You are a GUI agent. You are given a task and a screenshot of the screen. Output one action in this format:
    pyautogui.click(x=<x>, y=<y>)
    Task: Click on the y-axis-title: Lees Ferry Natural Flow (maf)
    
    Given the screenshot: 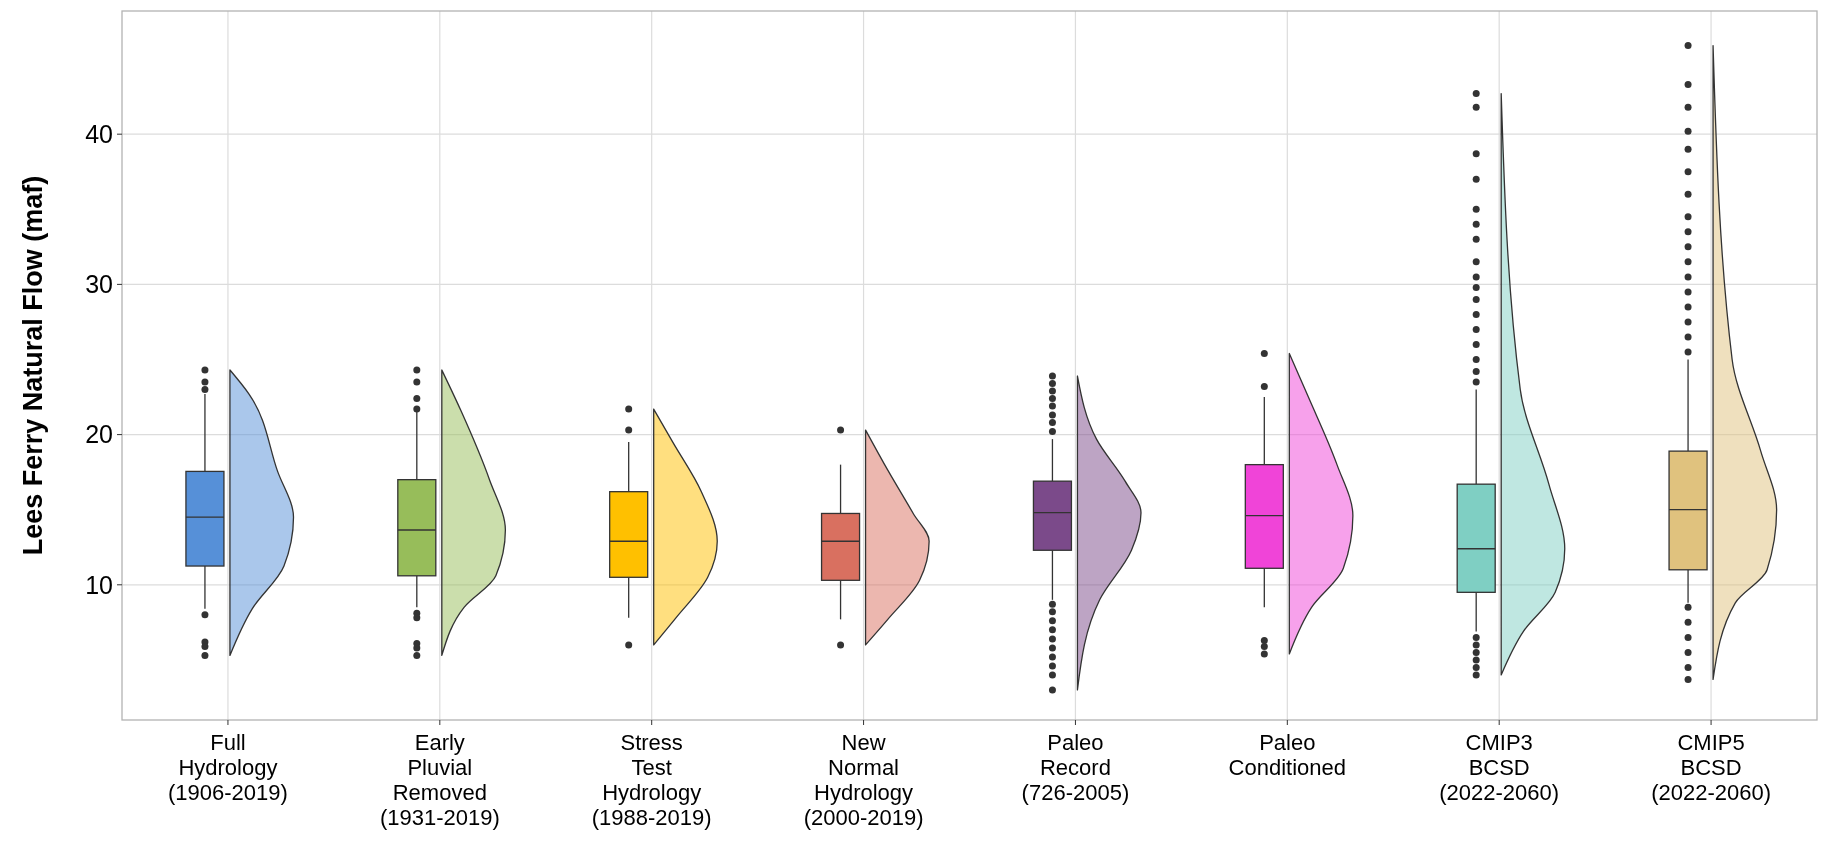 What is the action you would take?
    pyautogui.click(x=33, y=365)
    